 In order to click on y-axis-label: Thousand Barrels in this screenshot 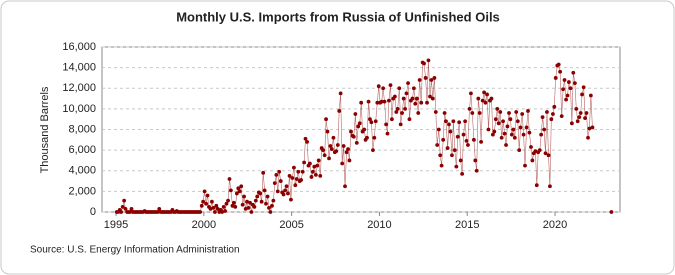, I will do `click(45, 129)`.